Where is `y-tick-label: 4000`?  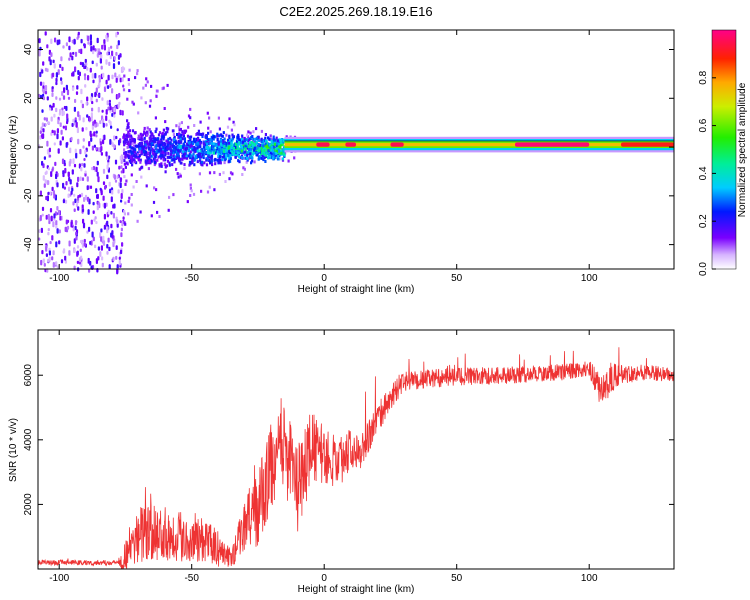 y-tick-label: 4000 is located at coordinates (28, 439).